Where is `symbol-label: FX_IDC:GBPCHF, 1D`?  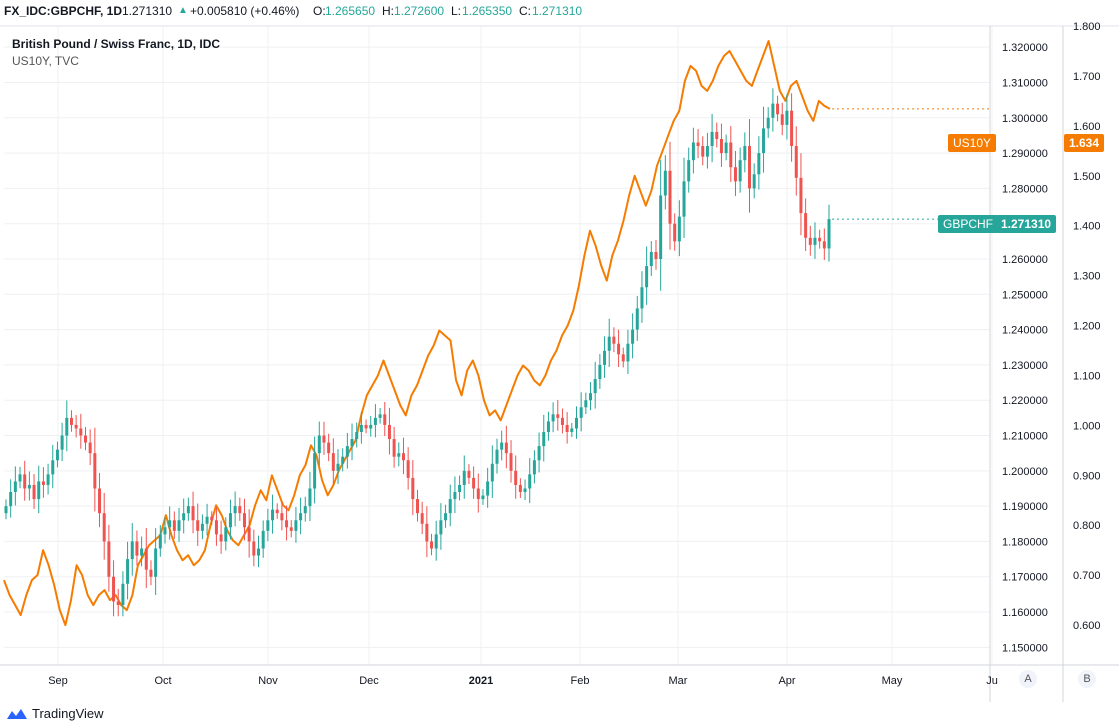
symbol-label: FX_IDC:GBPCHF, 1D is located at coordinates (63, 11).